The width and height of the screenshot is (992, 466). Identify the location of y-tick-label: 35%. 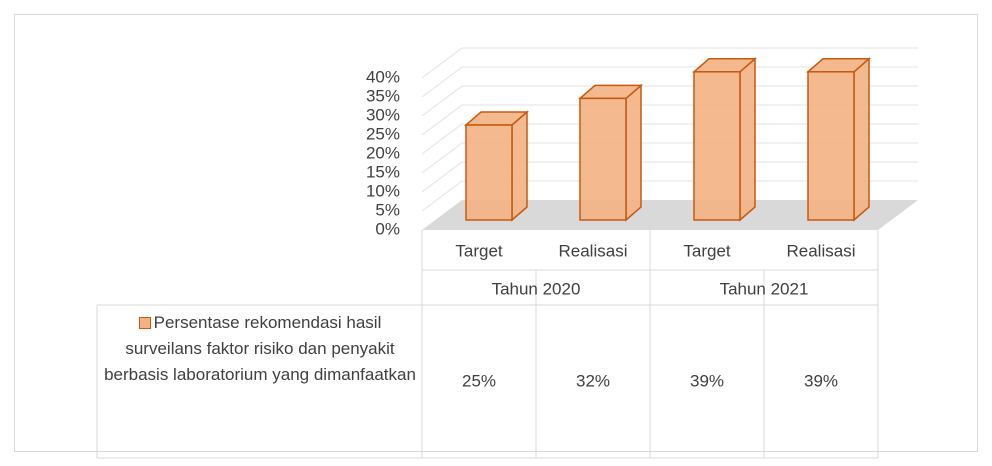
(383, 95).